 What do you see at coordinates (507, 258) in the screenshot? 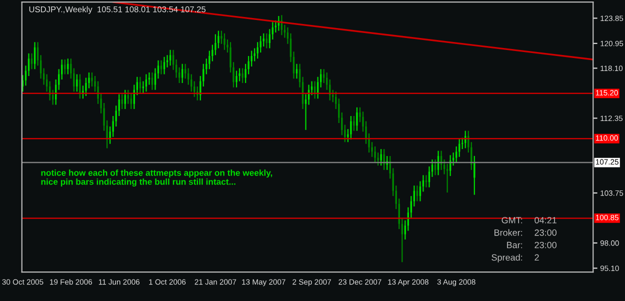
I see `annotation: Spread:` at bounding box center [507, 258].